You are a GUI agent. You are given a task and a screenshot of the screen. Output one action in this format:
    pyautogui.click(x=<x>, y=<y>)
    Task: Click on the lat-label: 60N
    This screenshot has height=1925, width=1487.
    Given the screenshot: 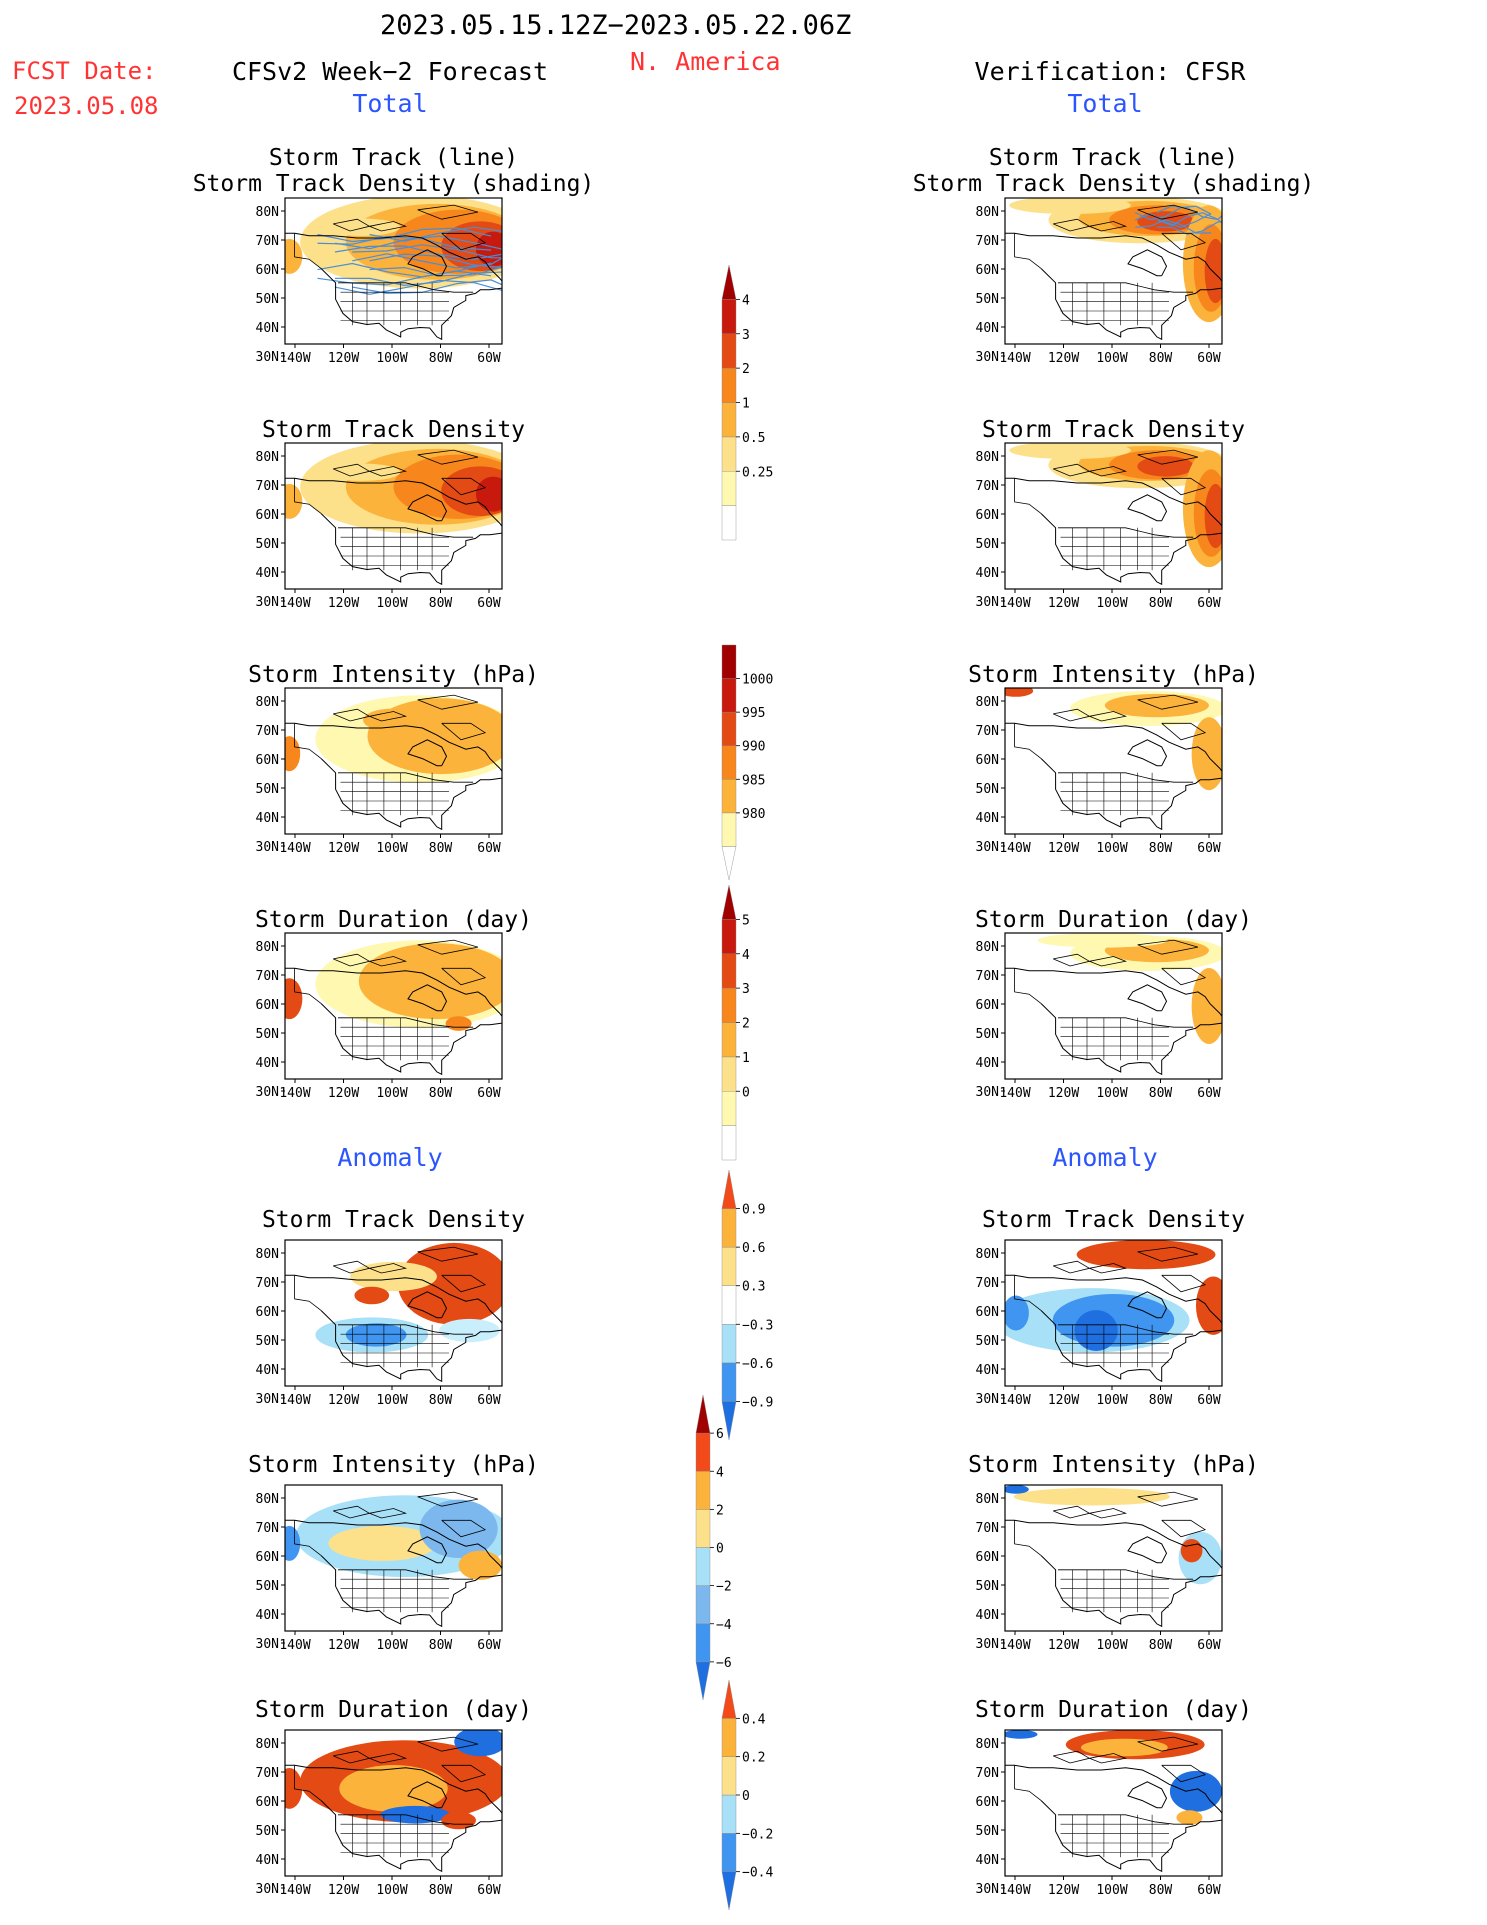 What is the action you would take?
    pyautogui.click(x=267, y=1312)
    